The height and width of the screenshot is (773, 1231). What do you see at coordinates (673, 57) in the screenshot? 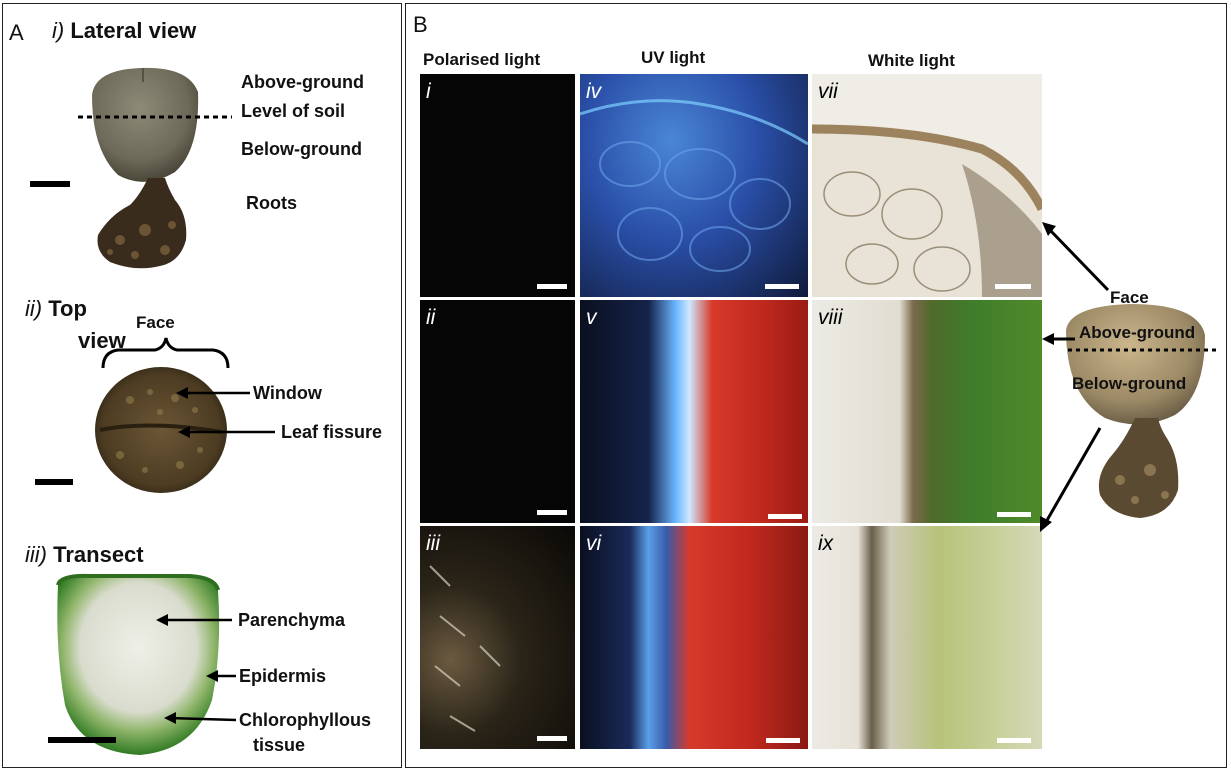
I see `column-header-uv: UV light` at bounding box center [673, 57].